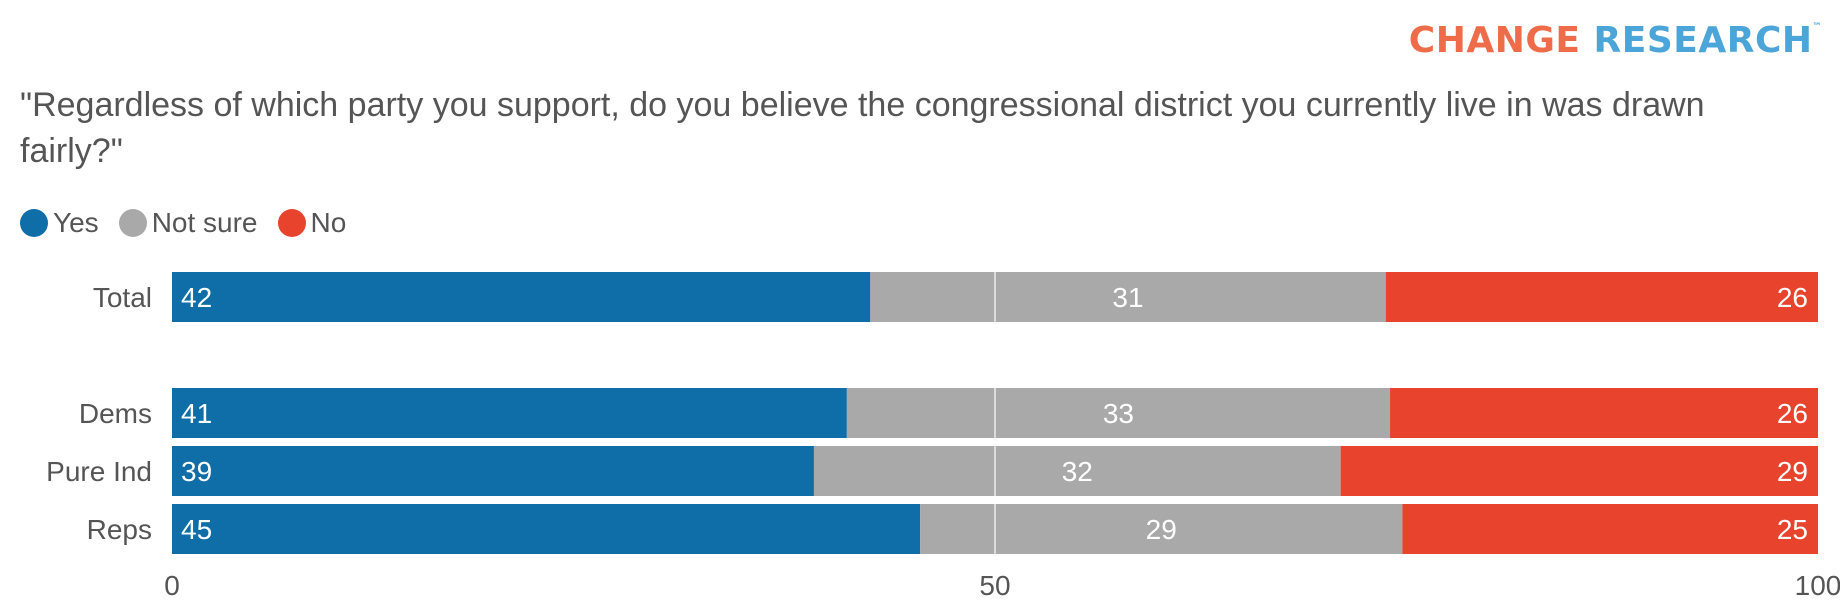 This screenshot has width=1840, height=616. I want to click on x-tick-label: 0, so click(172, 585).